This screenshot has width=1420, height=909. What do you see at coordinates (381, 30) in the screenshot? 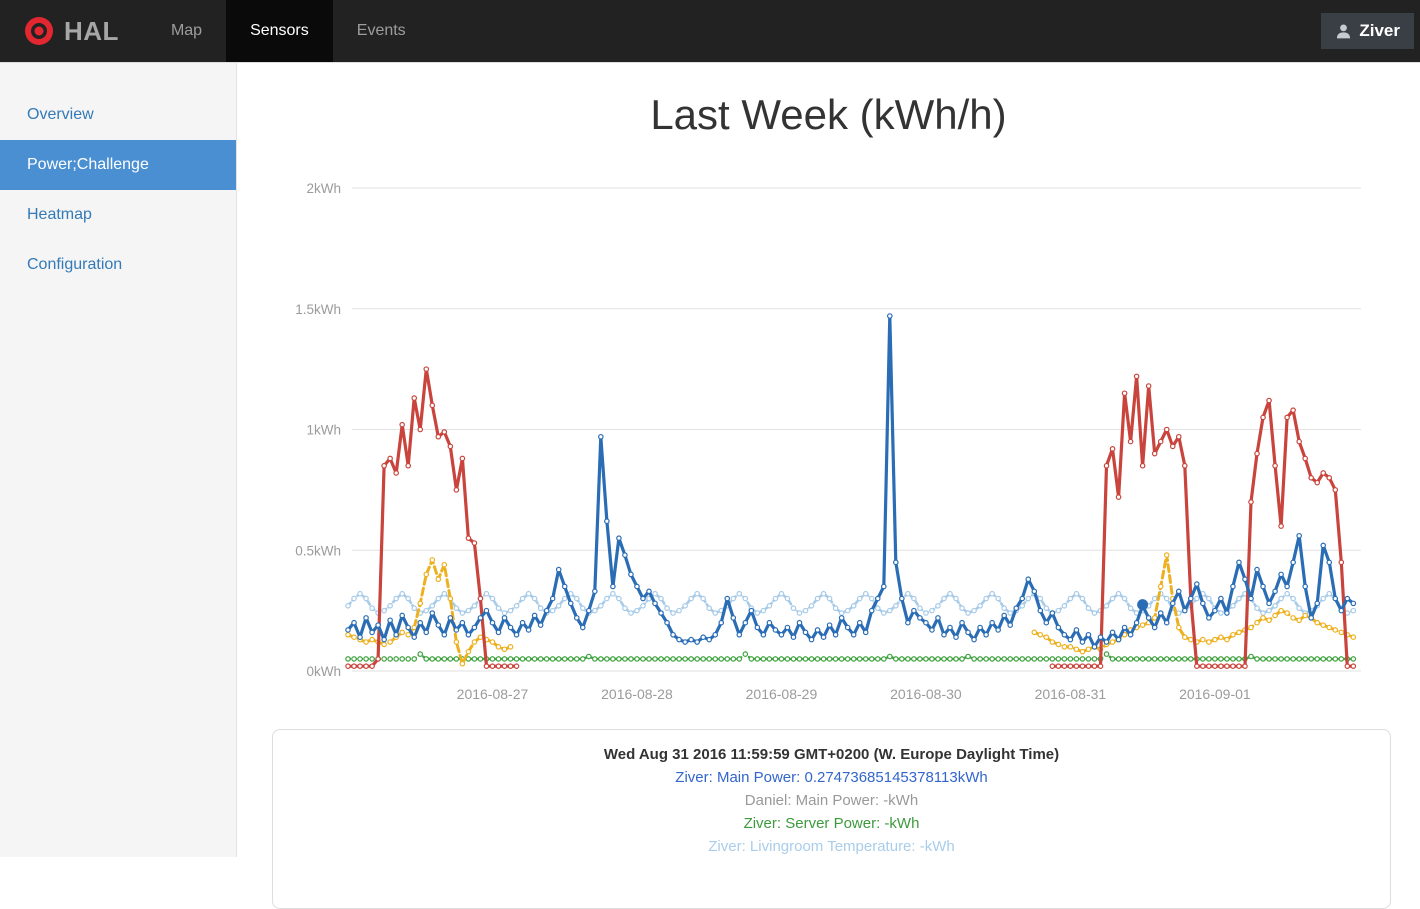
I see `nav-item-events: Events` at bounding box center [381, 30].